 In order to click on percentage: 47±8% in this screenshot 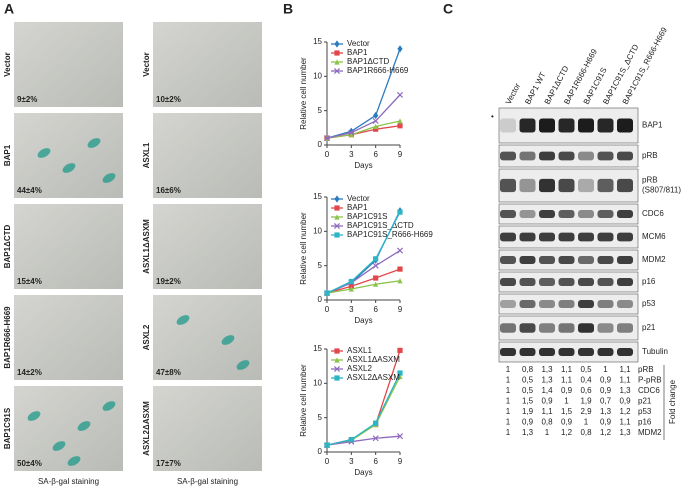, I will do `click(168, 372)`.